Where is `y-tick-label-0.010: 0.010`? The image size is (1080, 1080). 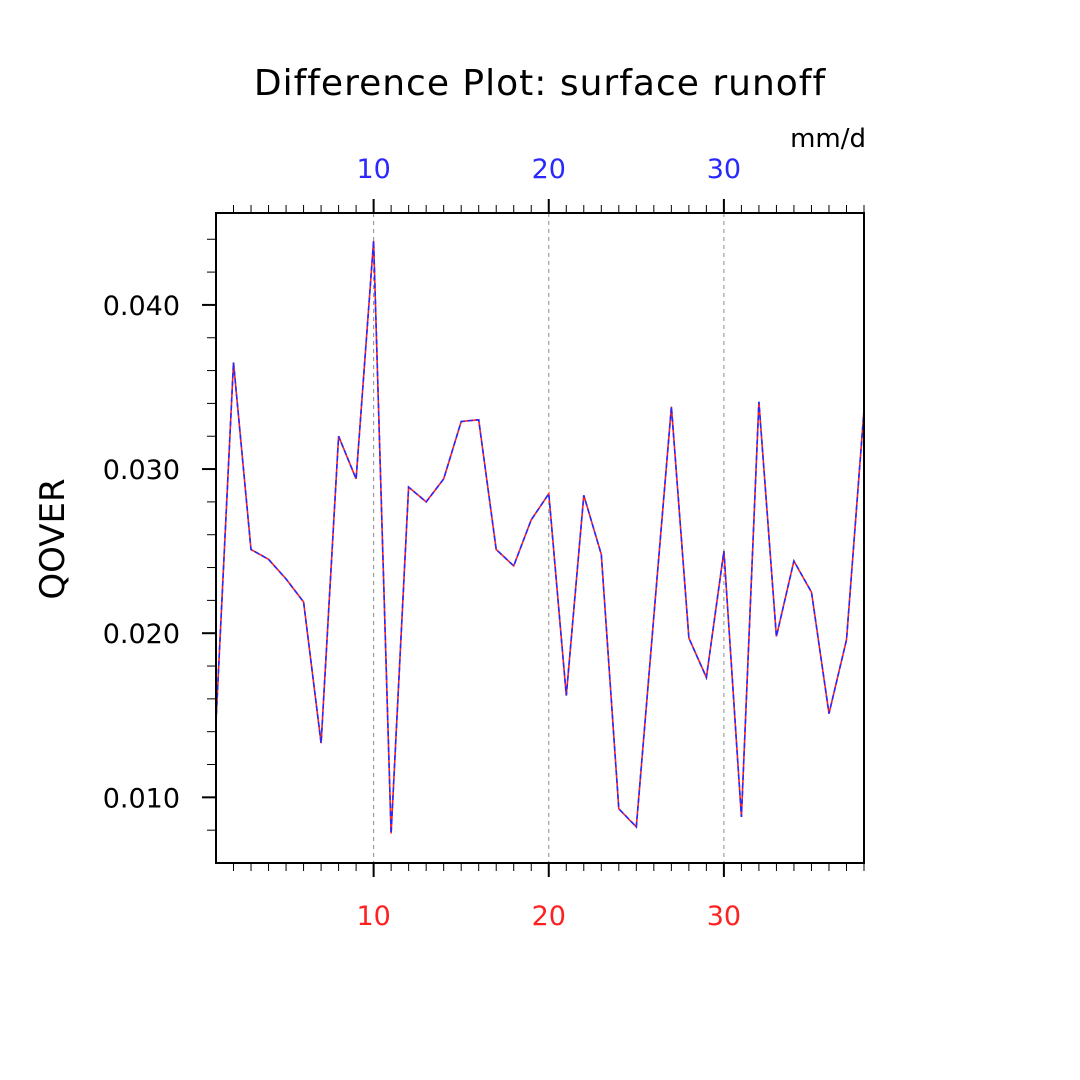
y-tick-label-0.010: 0.010 is located at coordinates (141, 798).